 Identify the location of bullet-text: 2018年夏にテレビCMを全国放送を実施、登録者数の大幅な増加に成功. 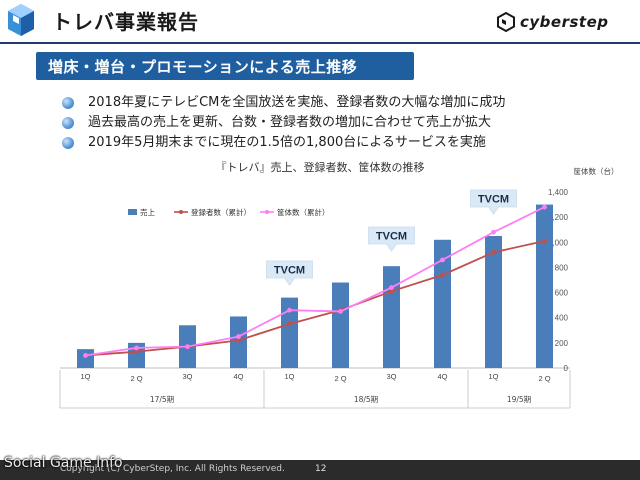
(297, 102).